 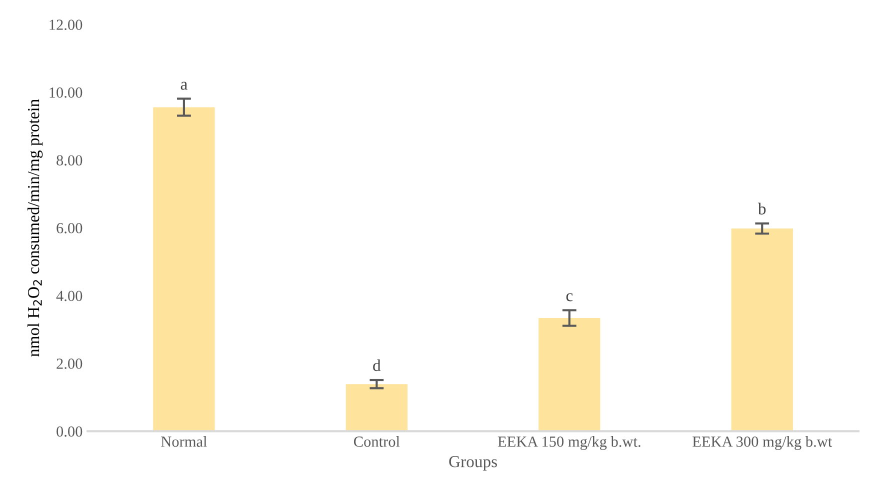 What do you see at coordinates (377, 441) in the screenshot?
I see `x-tick-label: Control` at bounding box center [377, 441].